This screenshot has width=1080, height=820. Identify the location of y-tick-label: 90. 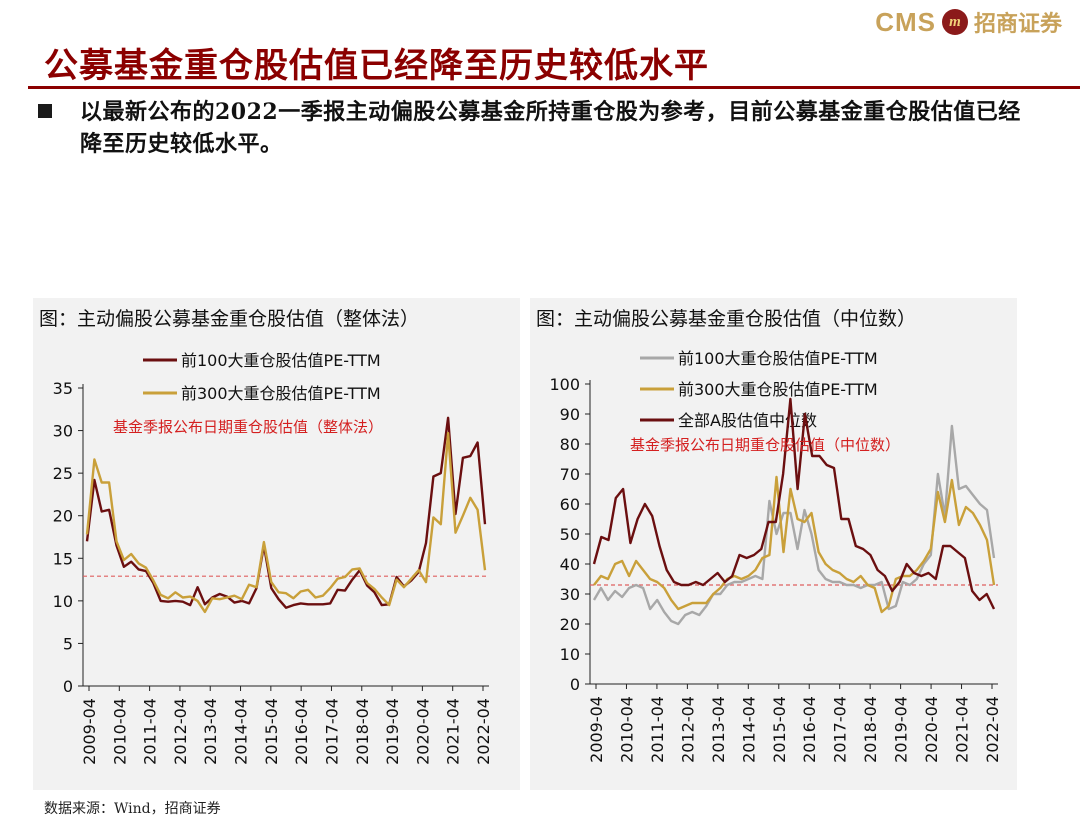
(570, 414).